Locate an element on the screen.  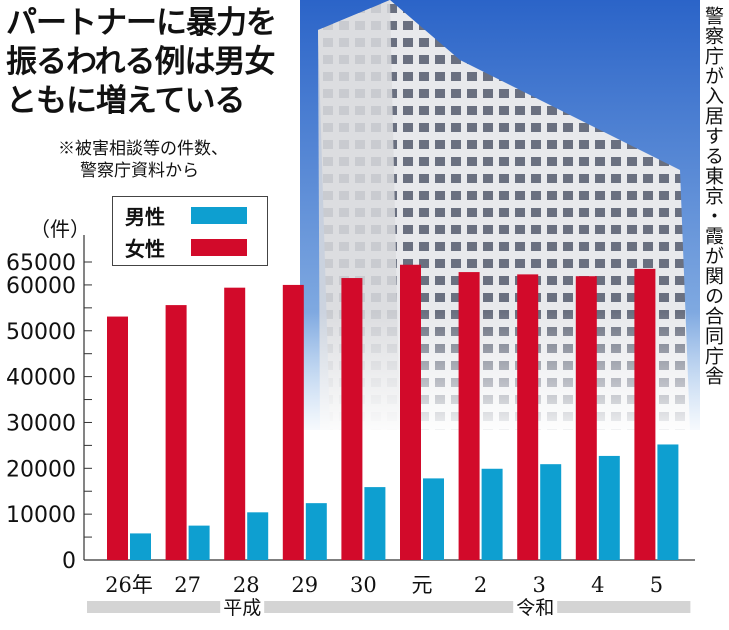
x-tick-label: 2 is located at coordinates (480, 585).